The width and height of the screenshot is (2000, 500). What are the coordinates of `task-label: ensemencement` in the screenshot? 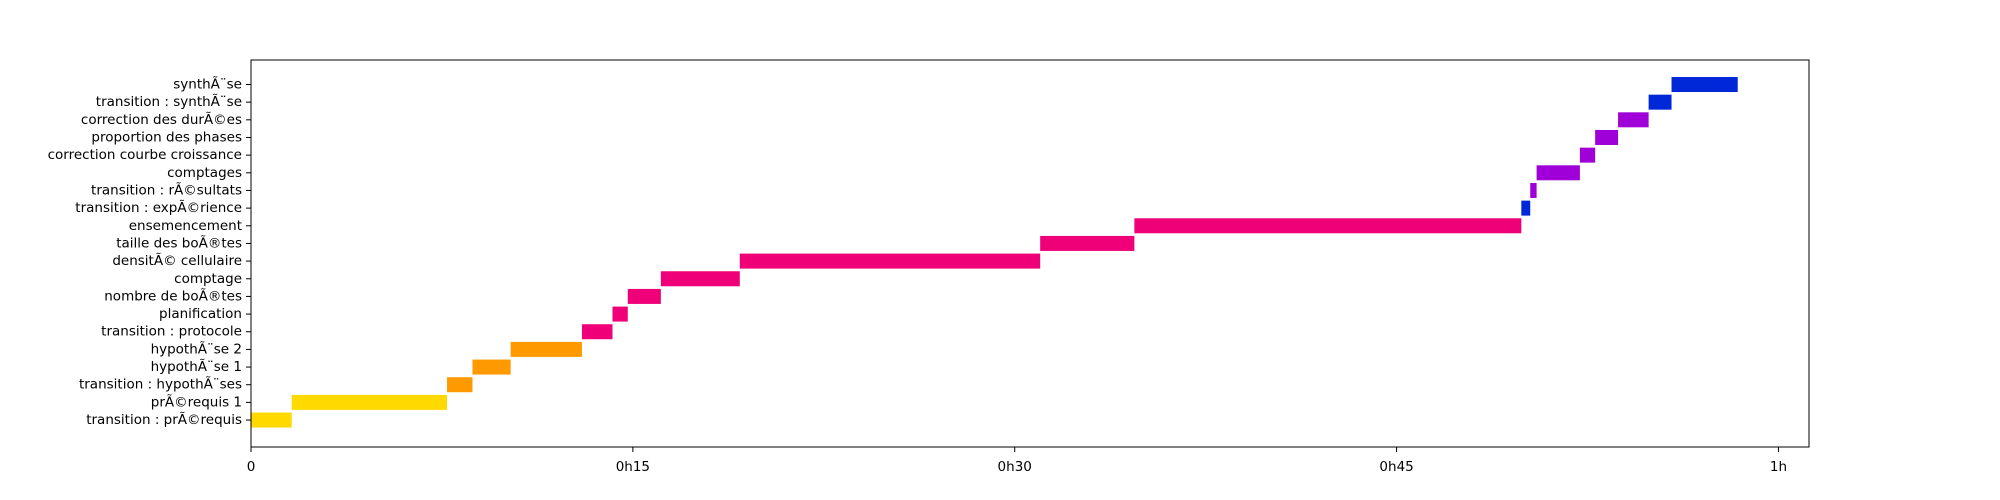 It's located at (185, 226).